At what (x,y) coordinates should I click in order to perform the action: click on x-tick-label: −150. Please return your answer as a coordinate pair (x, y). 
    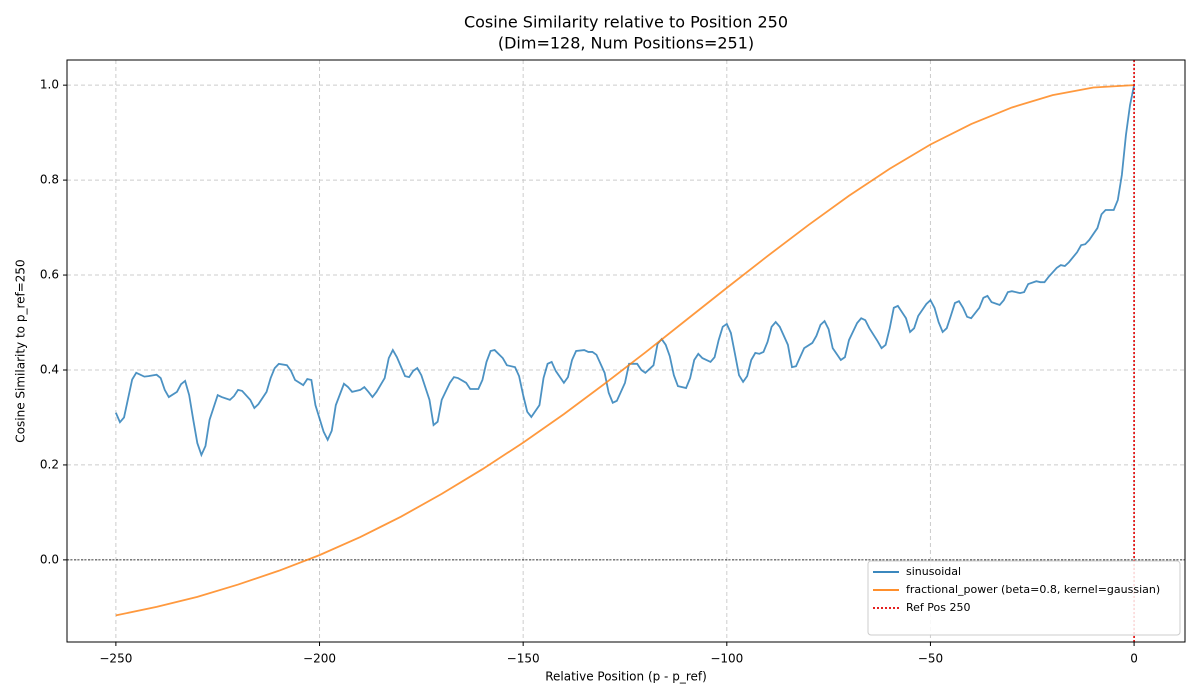
    Looking at the image, I should click on (523, 659).